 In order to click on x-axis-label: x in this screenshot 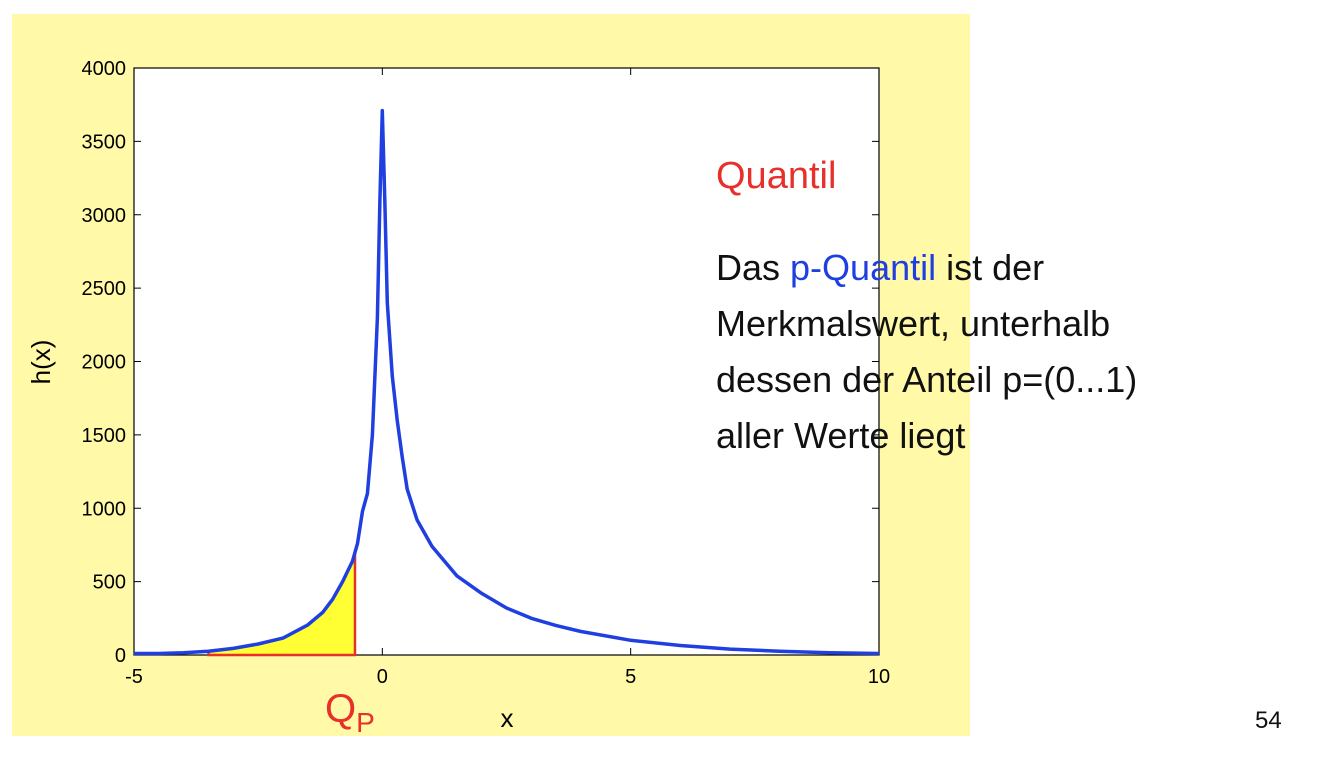, I will do `click(507, 718)`.